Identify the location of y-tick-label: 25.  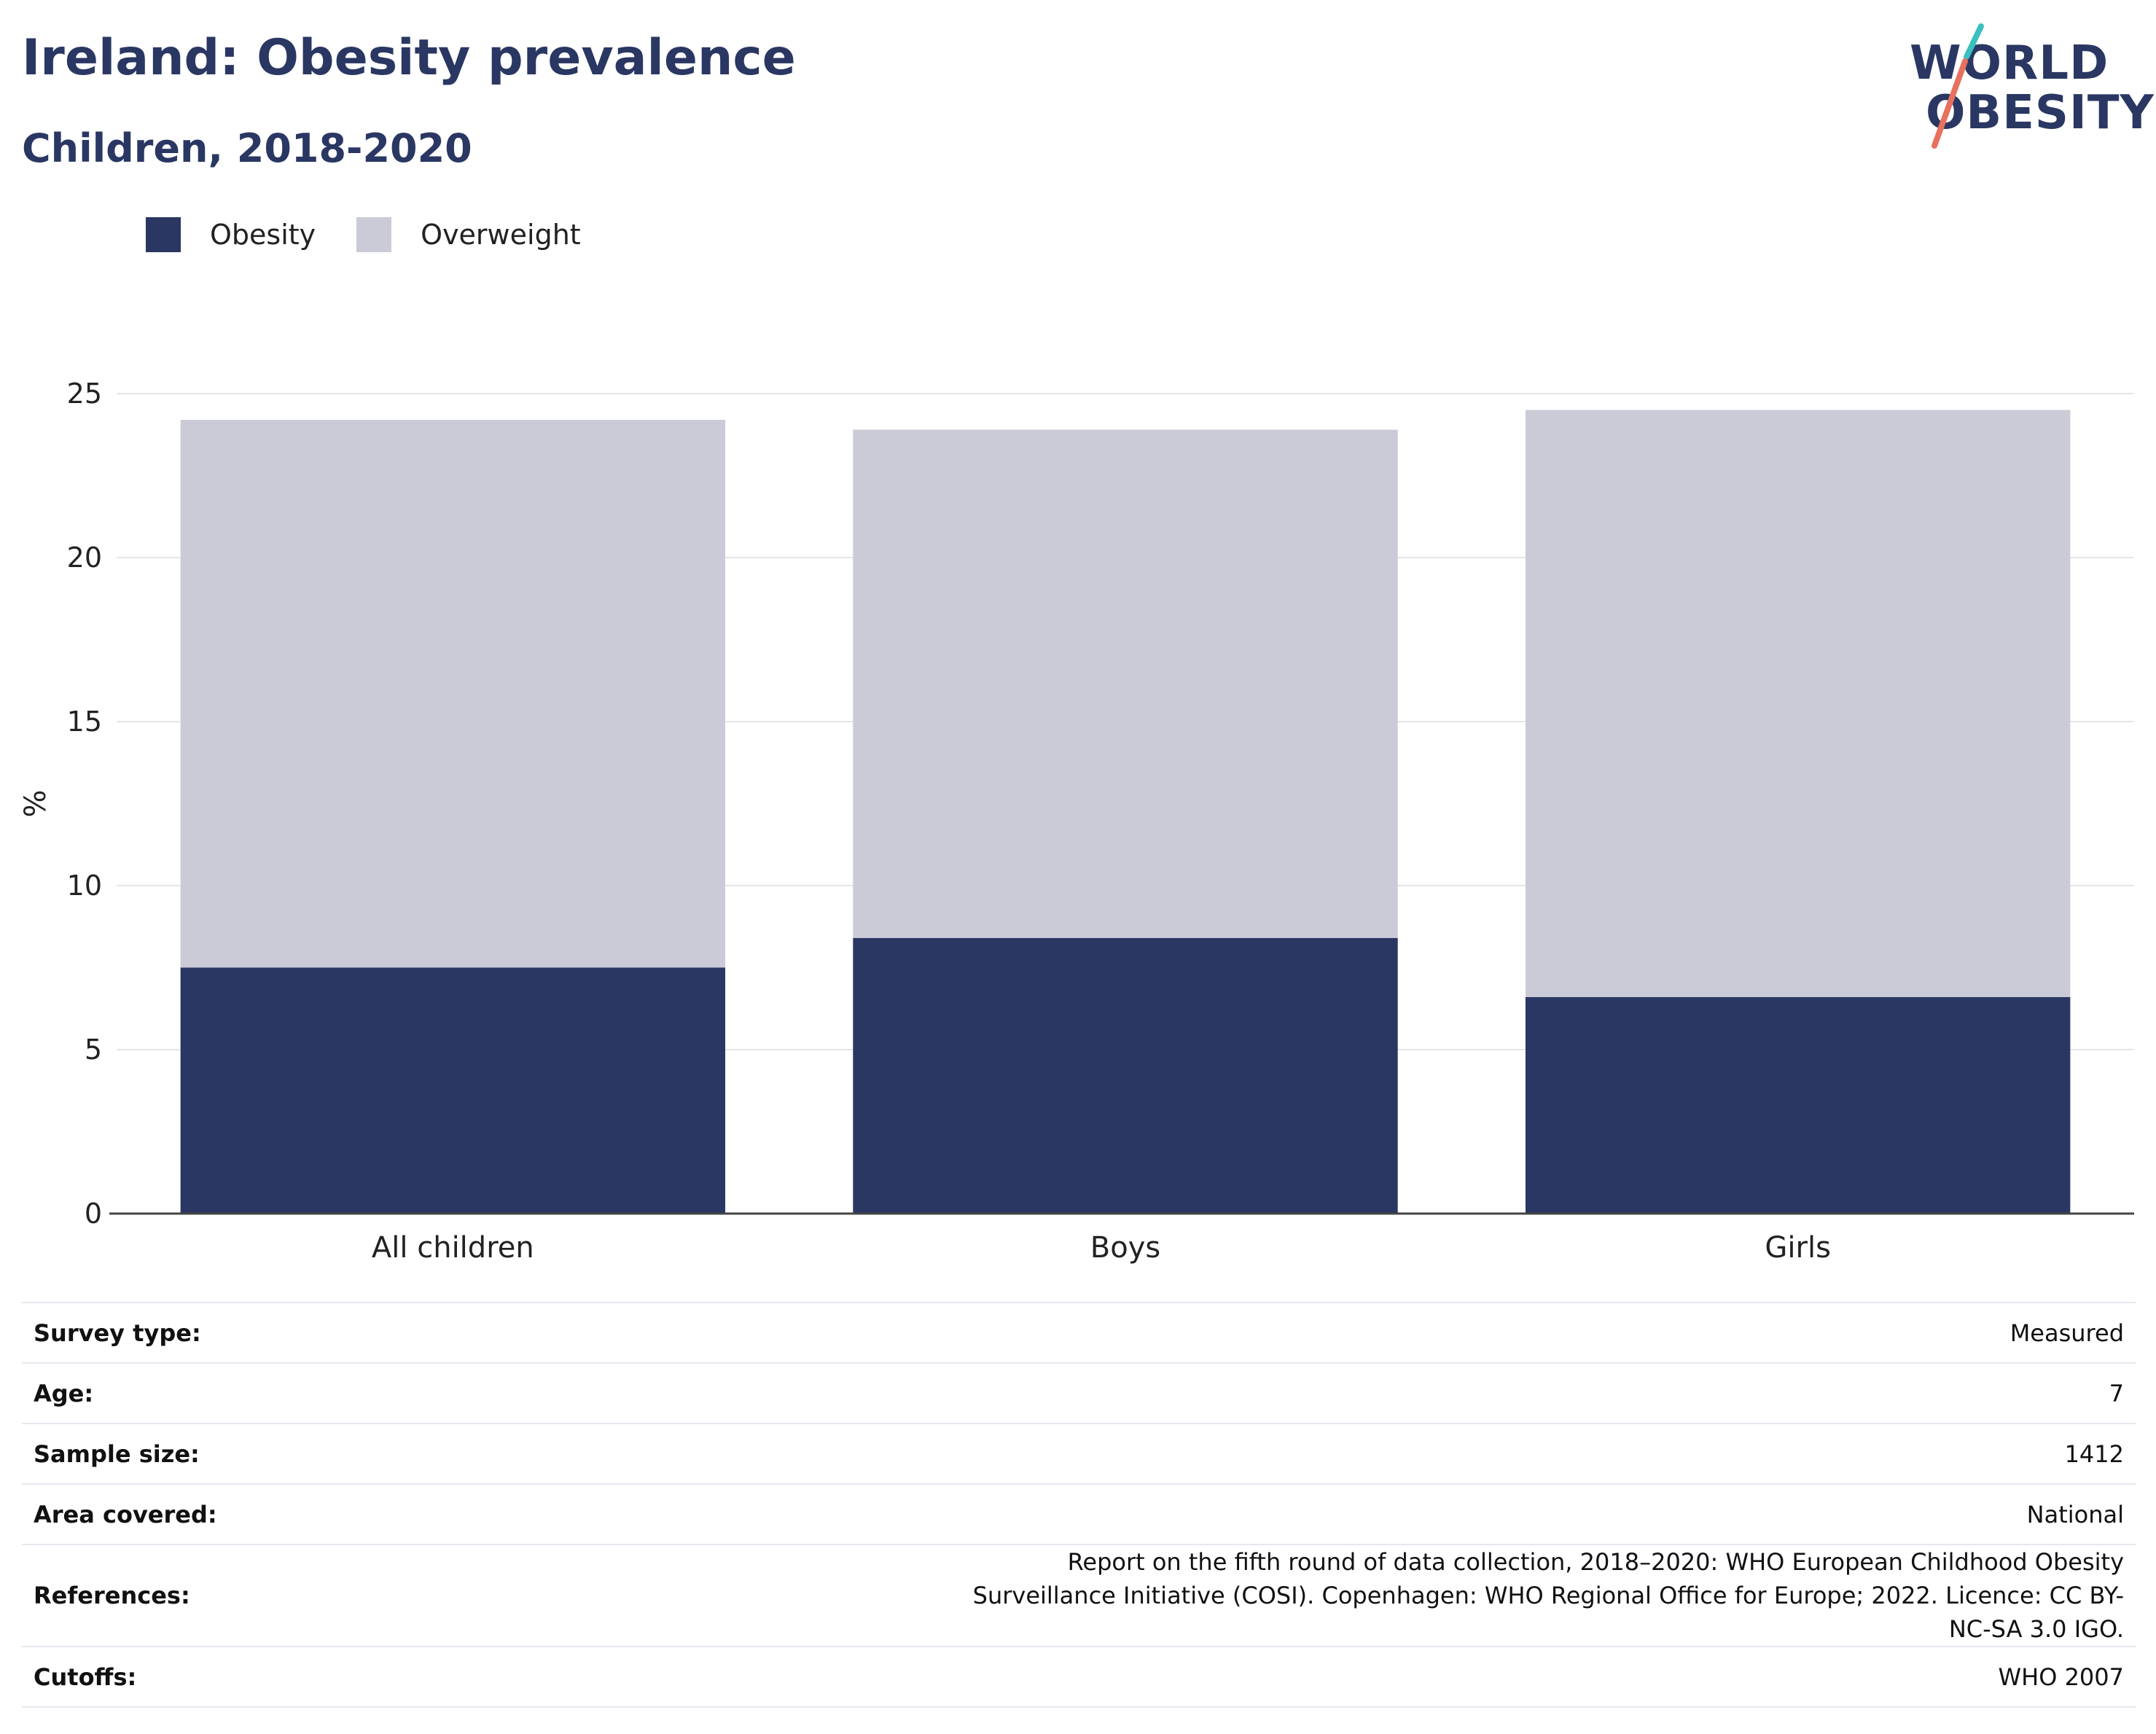
(85, 394).